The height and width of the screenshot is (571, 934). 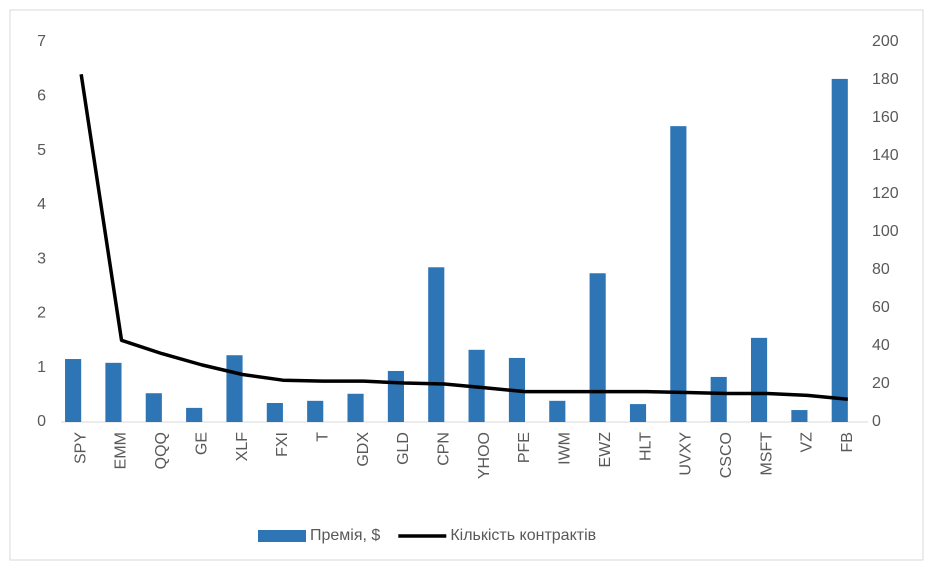 What do you see at coordinates (161, 450) in the screenshot?
I see `x-tick-label: QQQ` at bounding box center [161, 450].